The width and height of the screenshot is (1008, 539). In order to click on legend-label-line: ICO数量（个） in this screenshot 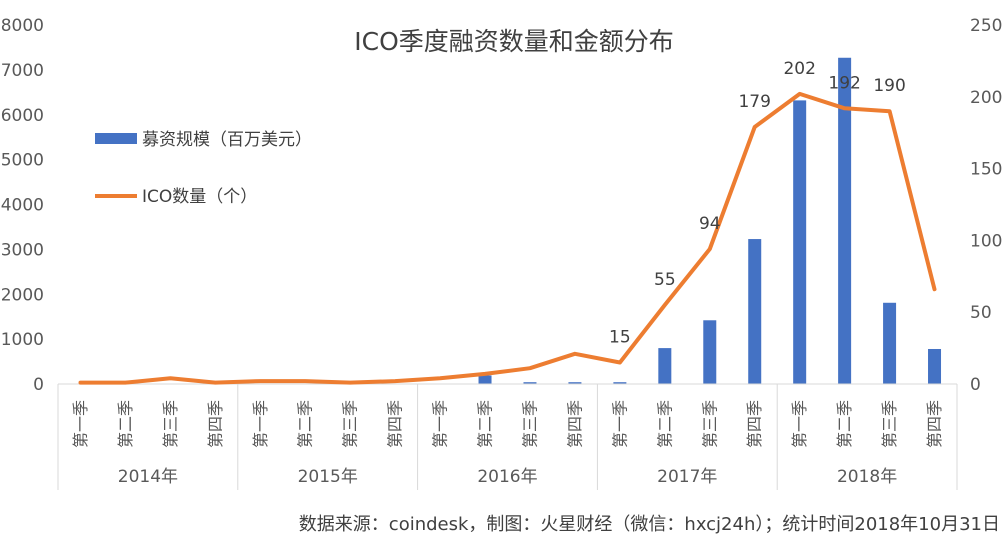, I will do `click(199, 197)`.